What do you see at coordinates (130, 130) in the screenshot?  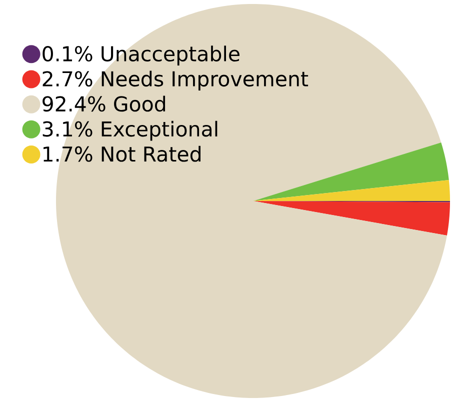 I see `legend-label: 3.1% Exceptional` at bounding box center [130, 130].